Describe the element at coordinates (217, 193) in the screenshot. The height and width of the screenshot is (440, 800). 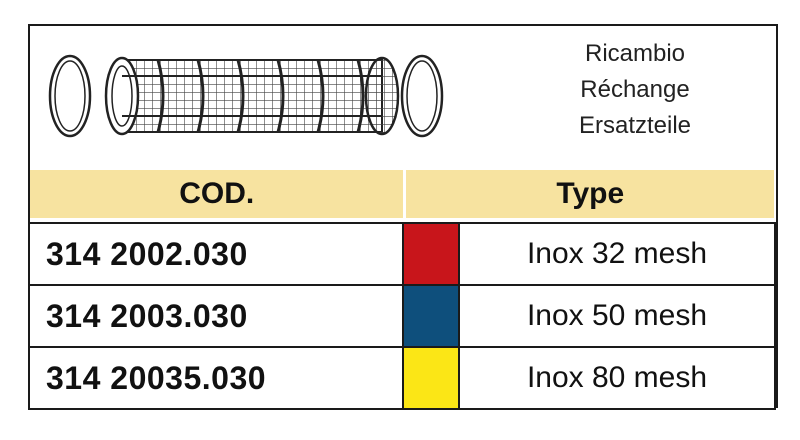
I see `column-header-cod: COD.` at that location.